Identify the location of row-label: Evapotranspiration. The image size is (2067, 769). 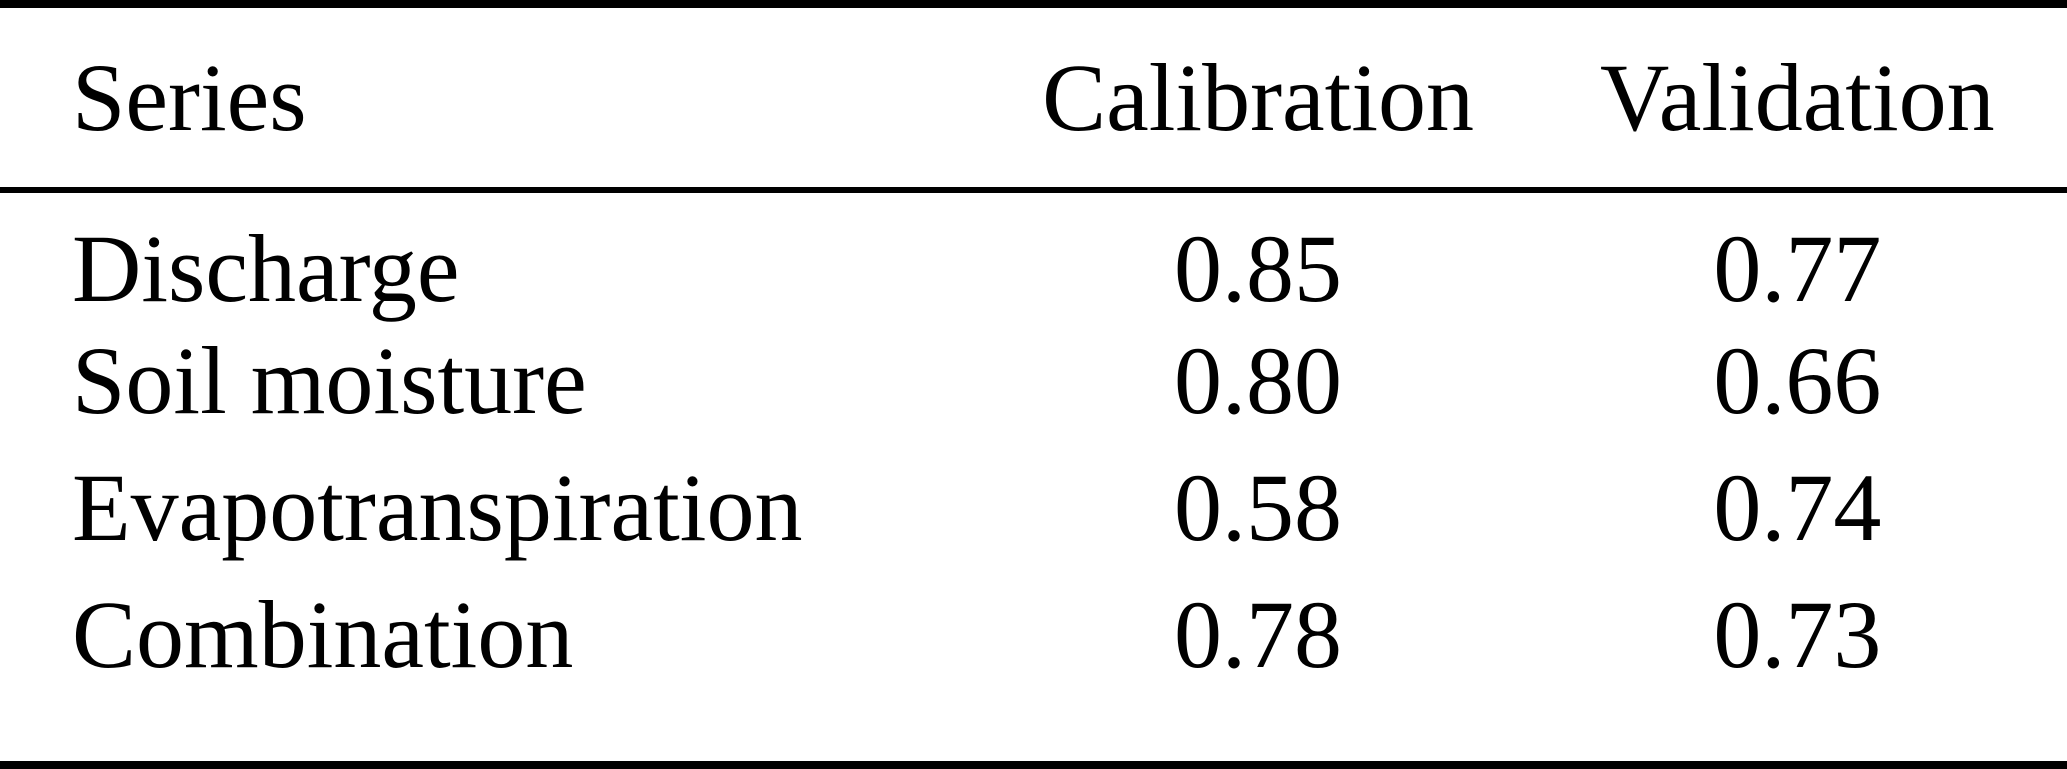
(437, 507).